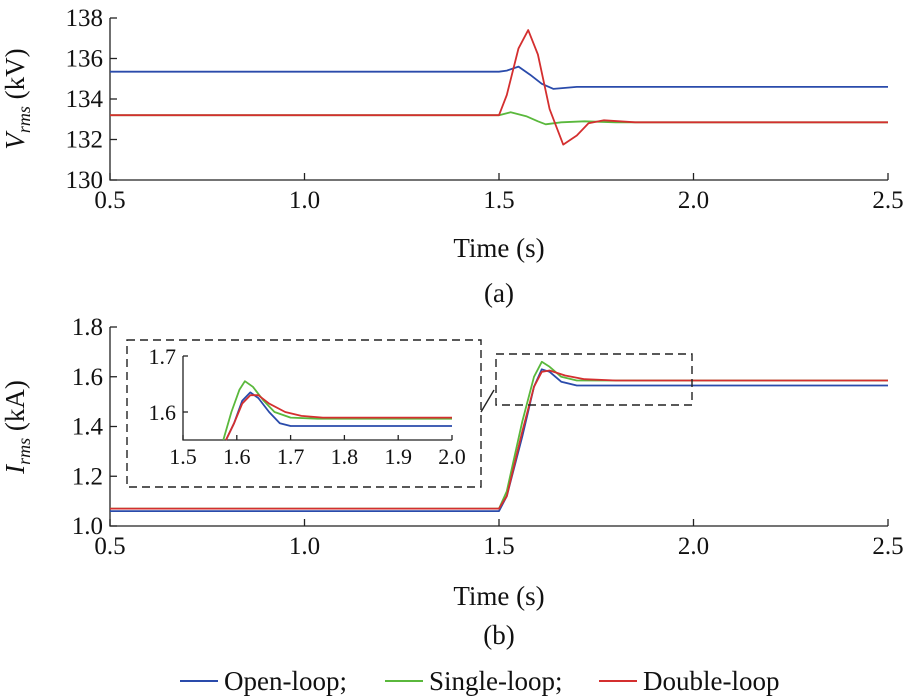 This screenshot has width=908, height=699. Describe the element at coordinates (87, 476) in the screenshot. I see `panel-b-ytick-label: 1.2` at that location.